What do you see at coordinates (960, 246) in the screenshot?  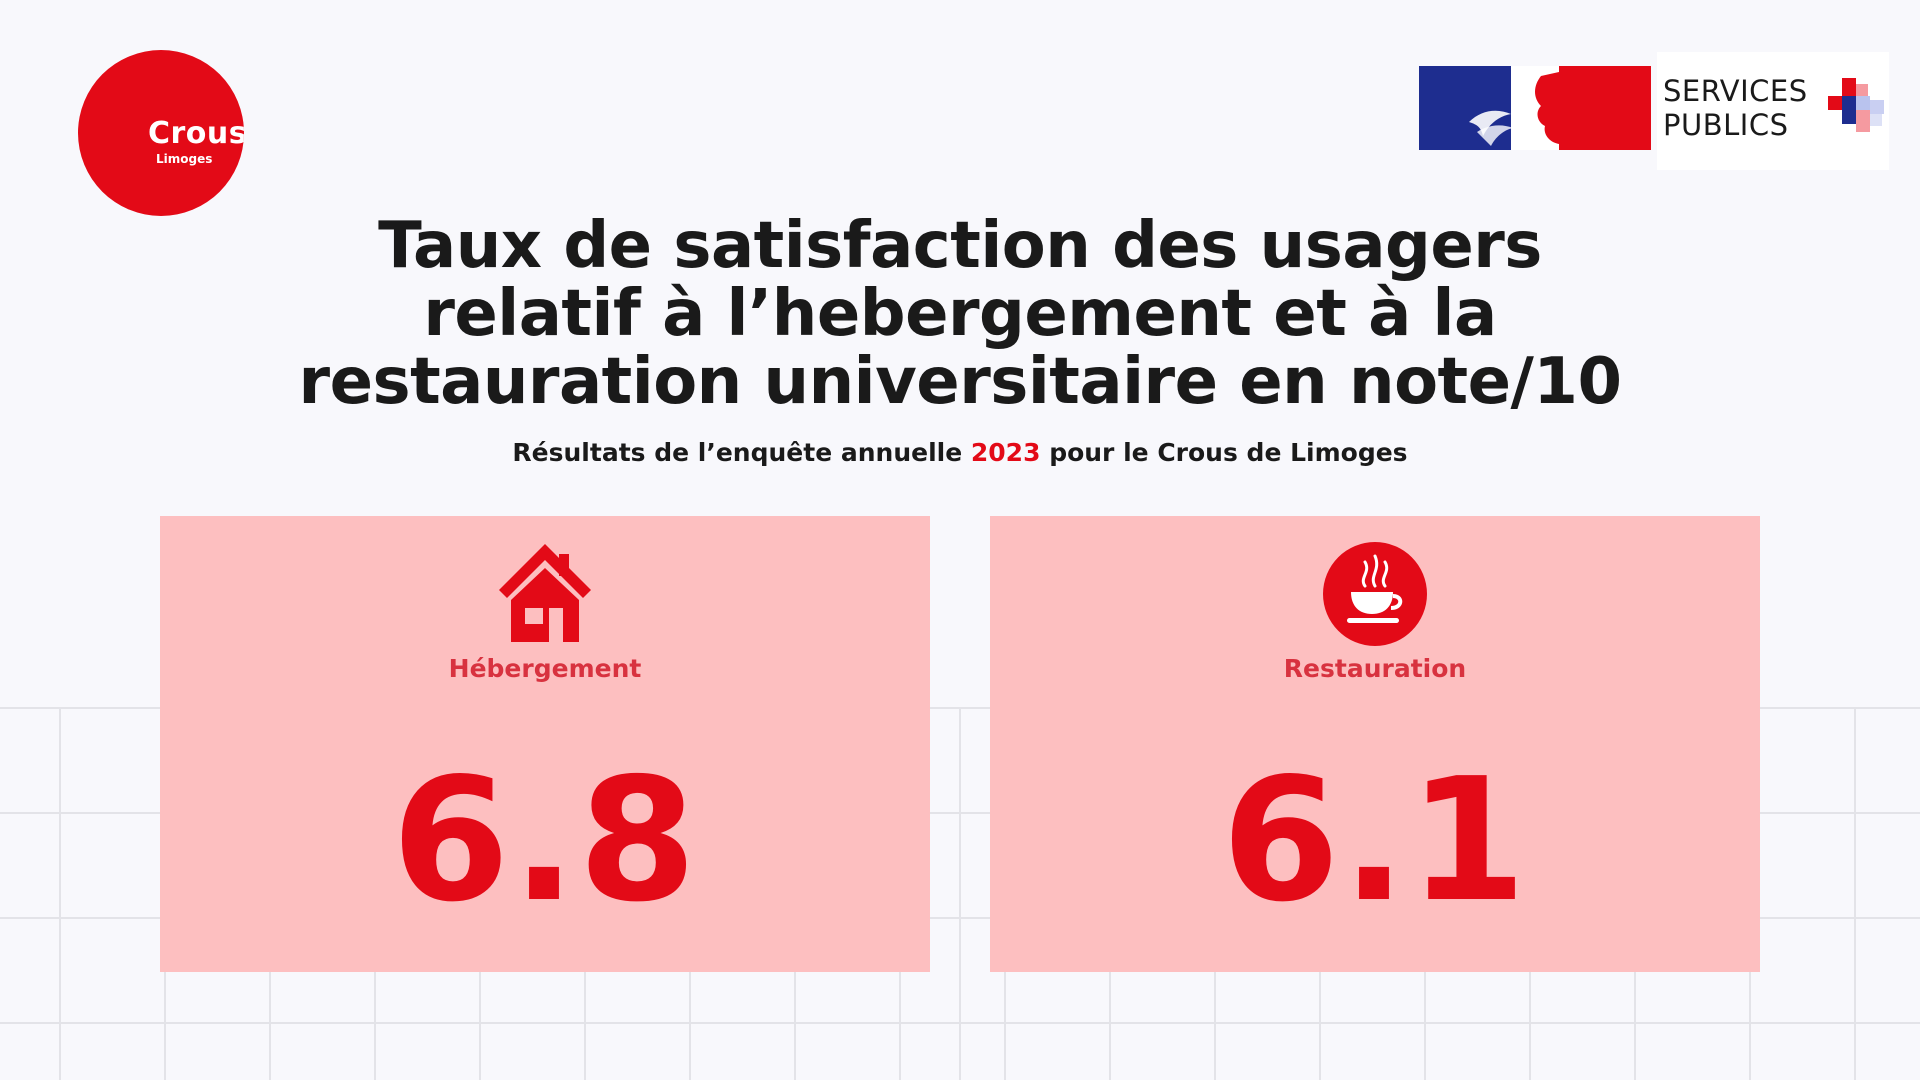 I see `page-title-line1: Taux de satisfaction des usagers` at bounding box center [960, 246].